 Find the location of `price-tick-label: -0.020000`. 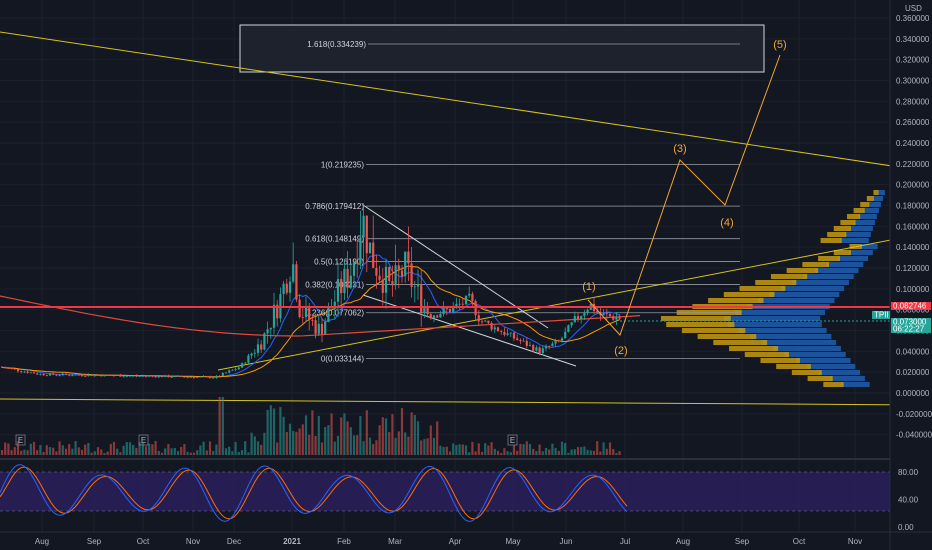

price-tick-label: -0.020000 is located at coordinates (914, 414).